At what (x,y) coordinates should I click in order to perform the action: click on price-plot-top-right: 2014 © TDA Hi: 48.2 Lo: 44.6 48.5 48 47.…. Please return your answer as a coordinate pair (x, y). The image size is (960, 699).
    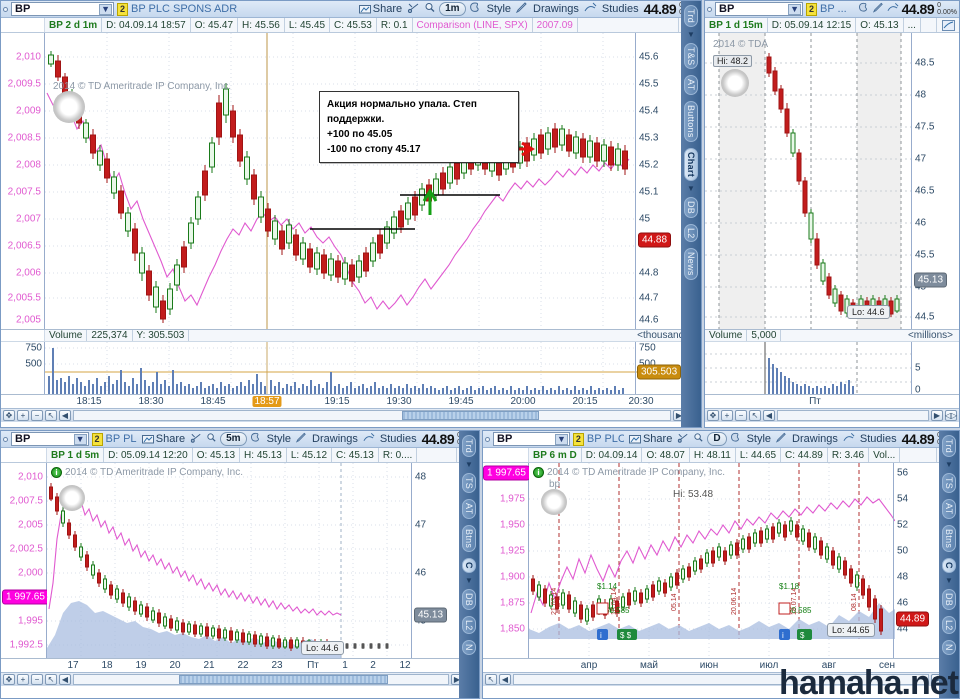
    Looking at the image, I should click on (832, 181).